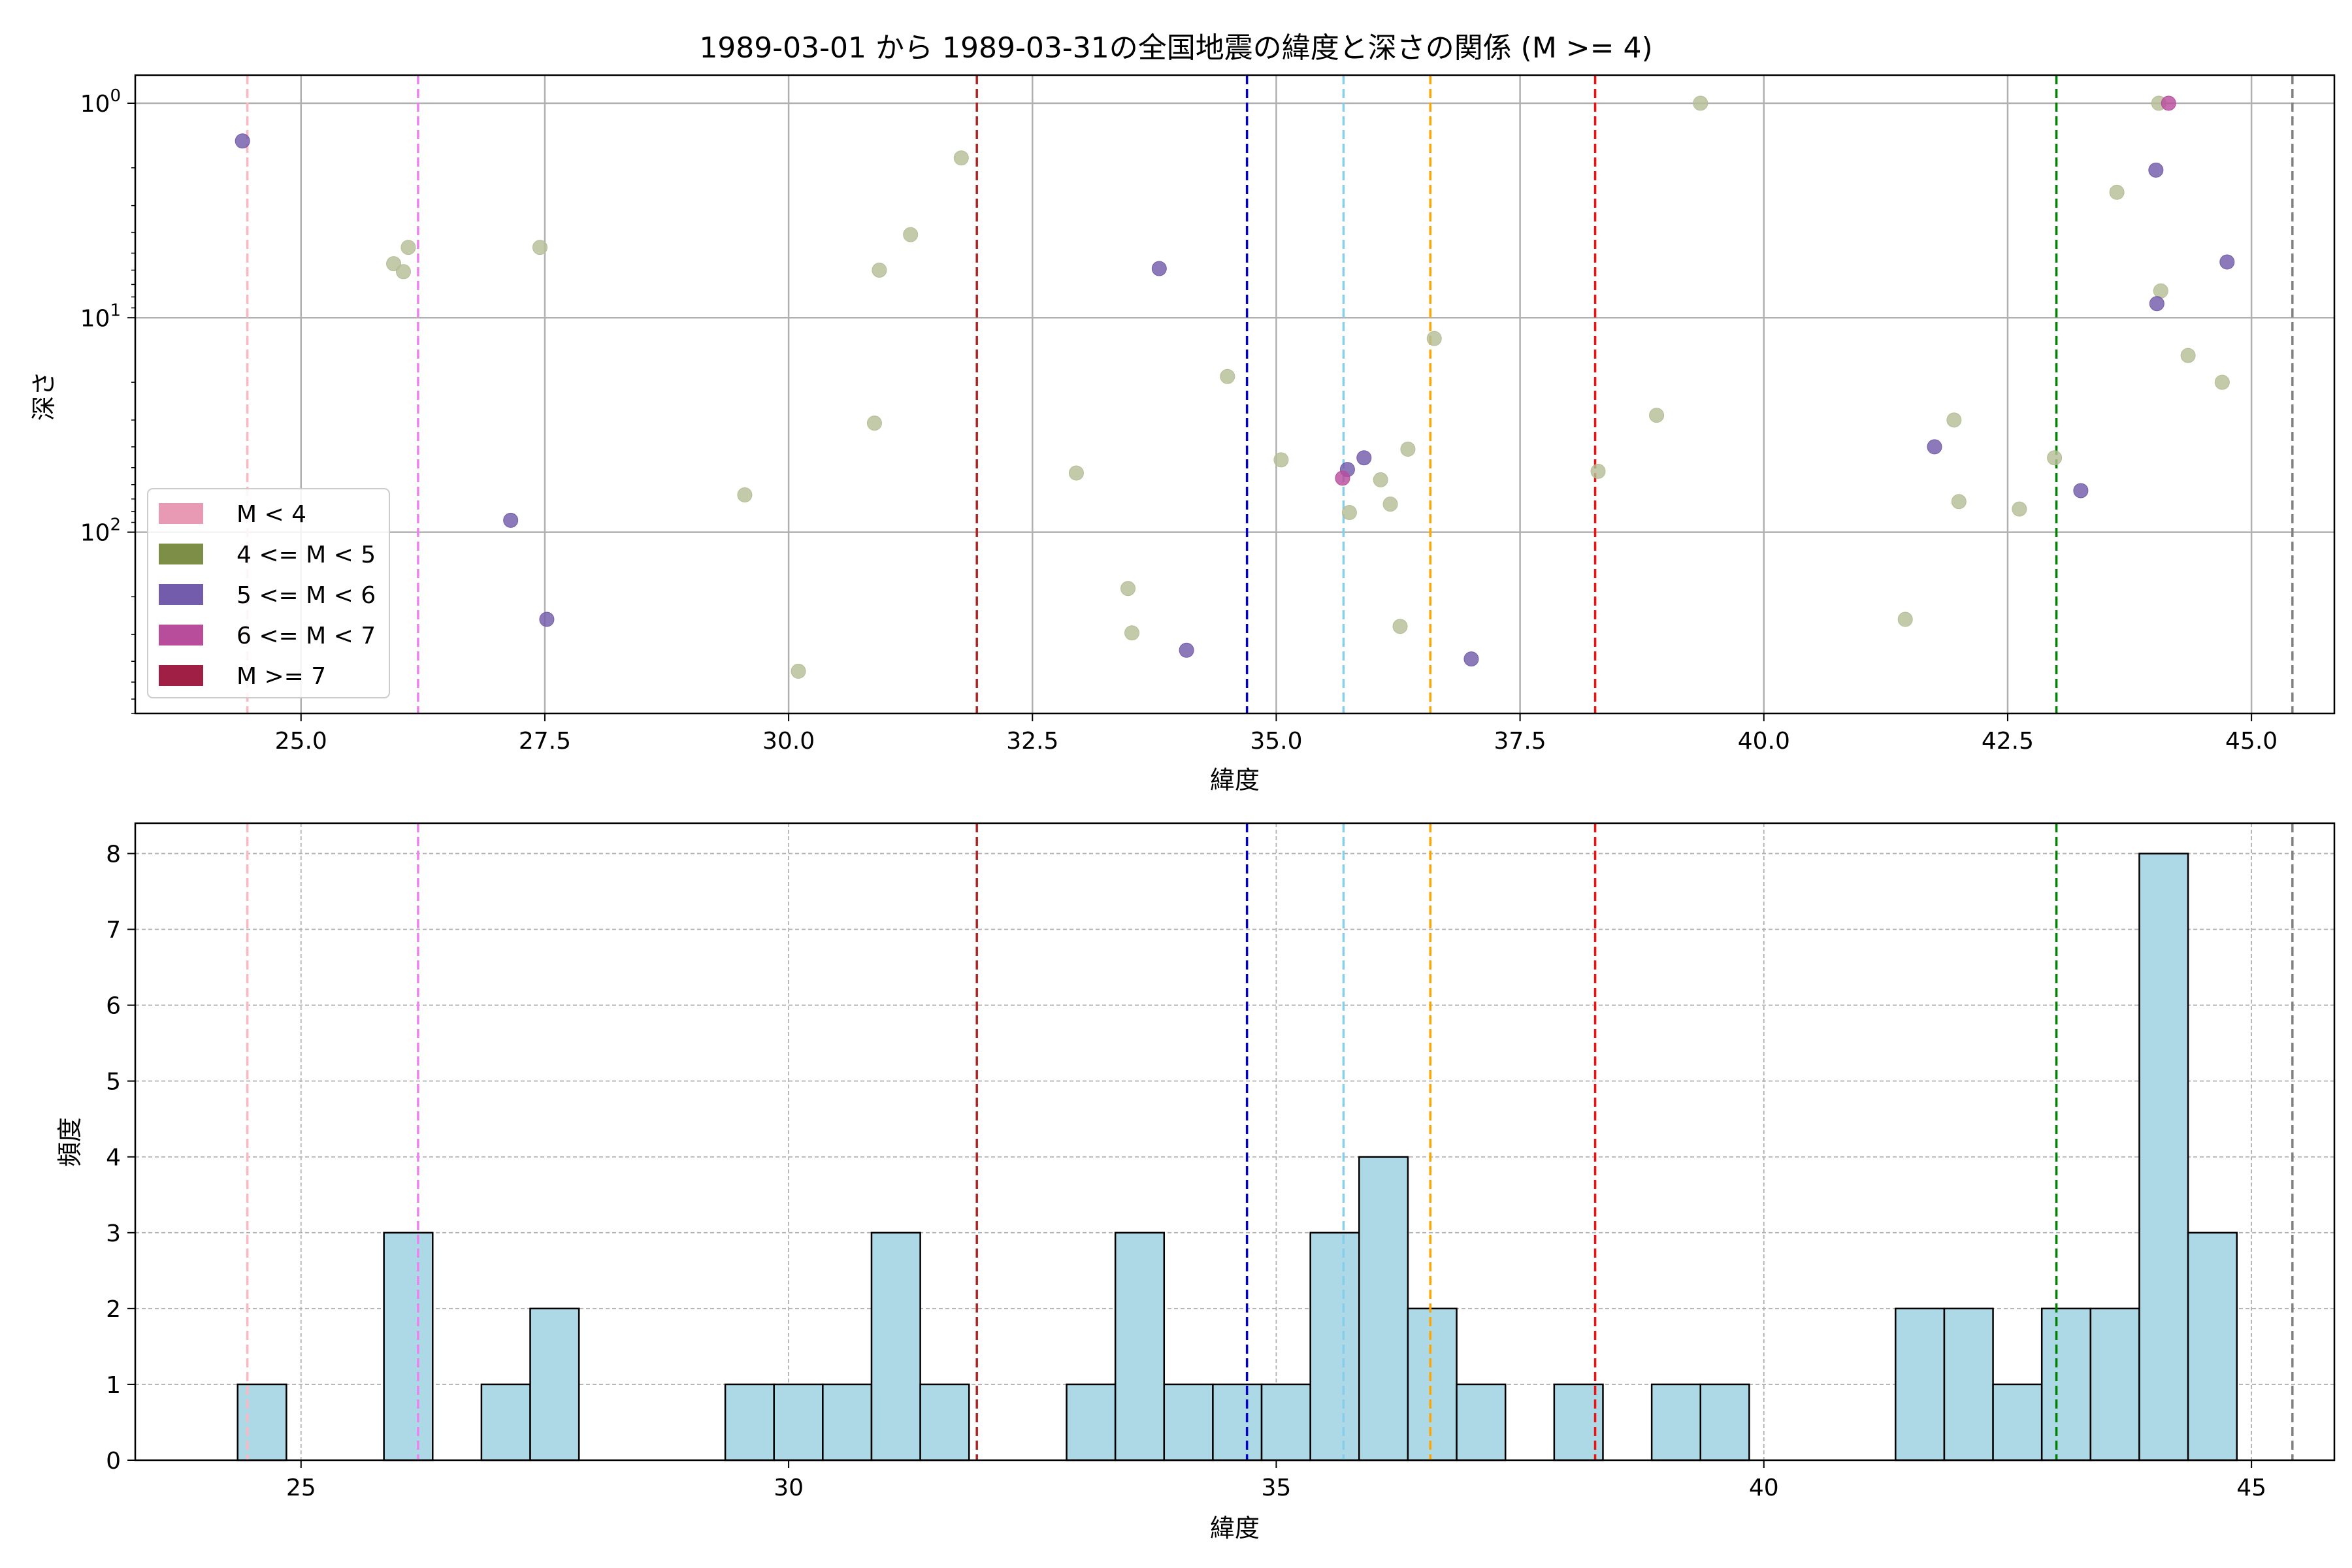 This screenshot has height=1568, width=2352. What do you see at coordinates (113, 1082) in the screenshot?
I see `y-tick-label: 5` at bounding box center [113, 1082].